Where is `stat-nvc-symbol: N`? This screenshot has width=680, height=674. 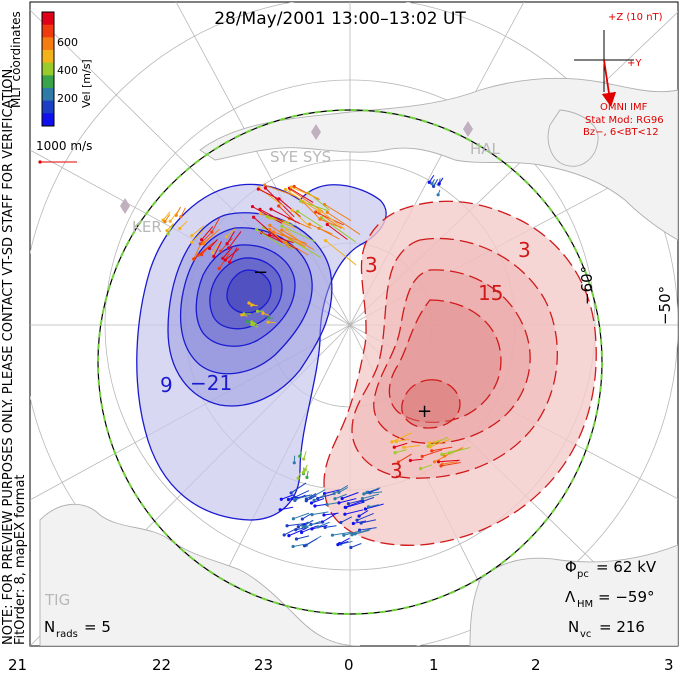 stat-nvc-symbol: N is located at coordinates (573, 627).